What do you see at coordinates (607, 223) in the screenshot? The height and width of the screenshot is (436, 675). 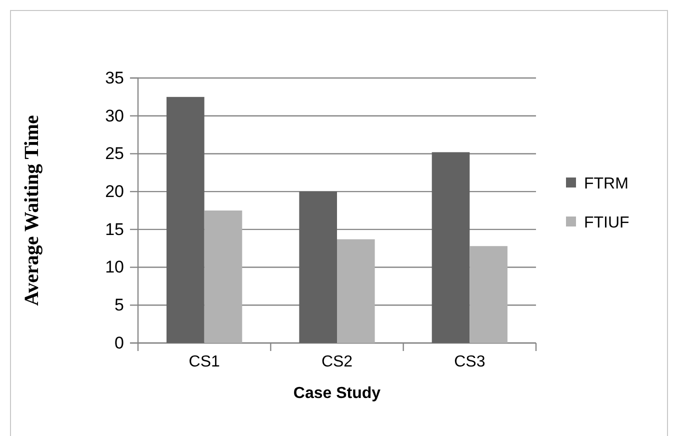 I see `legend-label: FTIUF` at bounding box center [607, 223].